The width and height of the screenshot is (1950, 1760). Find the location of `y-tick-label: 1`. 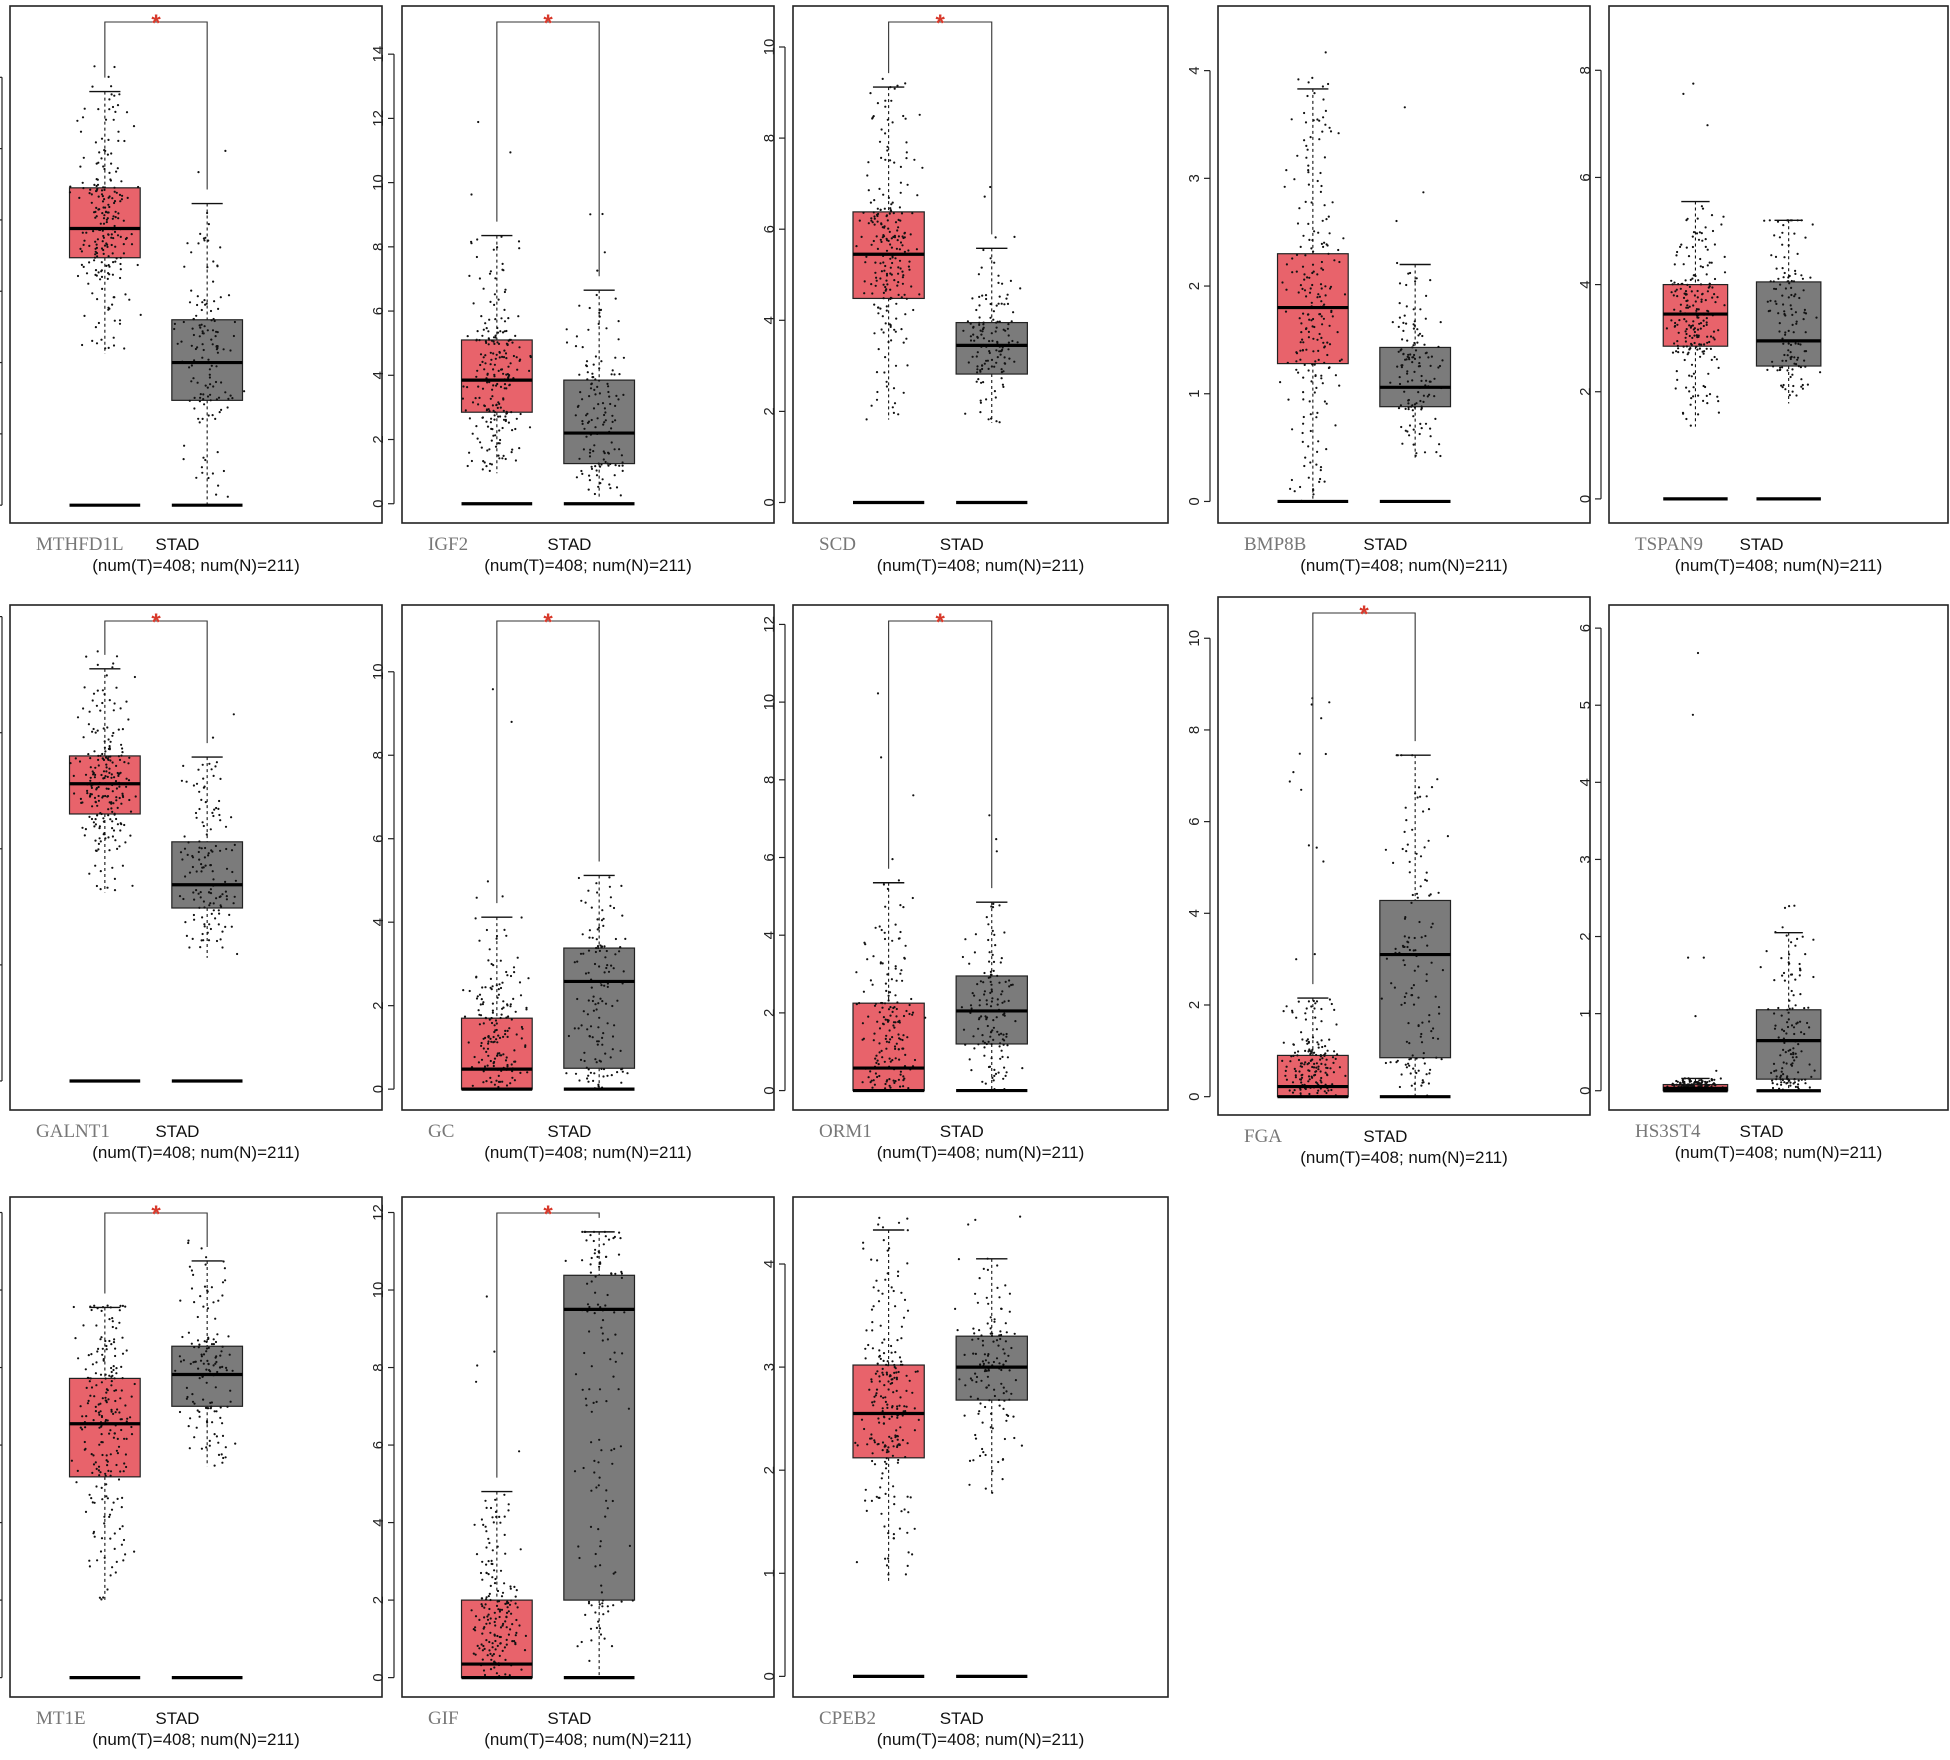

y-tick-label: 1 is located at coordinates (1585, 1013).